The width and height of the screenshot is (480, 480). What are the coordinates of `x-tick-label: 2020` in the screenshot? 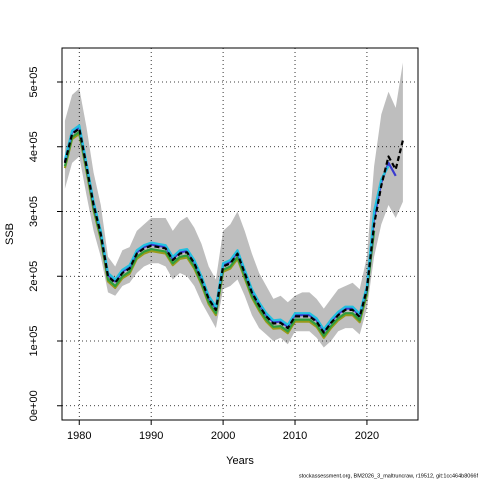 It's located at (367, 436).